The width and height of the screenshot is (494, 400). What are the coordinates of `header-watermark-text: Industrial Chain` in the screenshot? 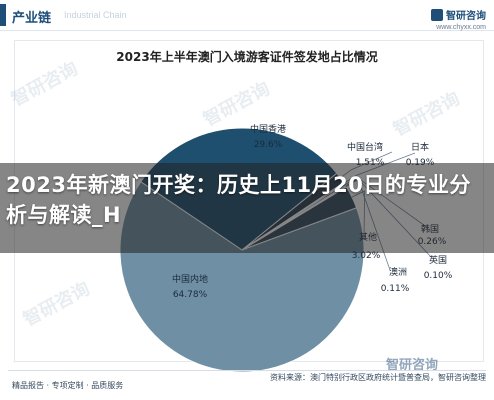 It's located at (95, 15).